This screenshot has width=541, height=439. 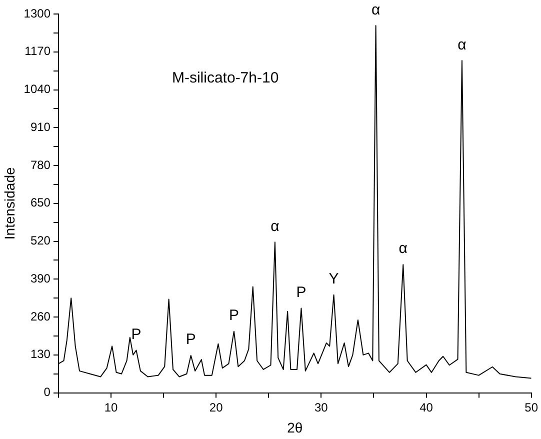 What do you see at coordinates (531, 407) in the screenshot?
I see `x-tick-label: 50` at bounding box center [531, 407].